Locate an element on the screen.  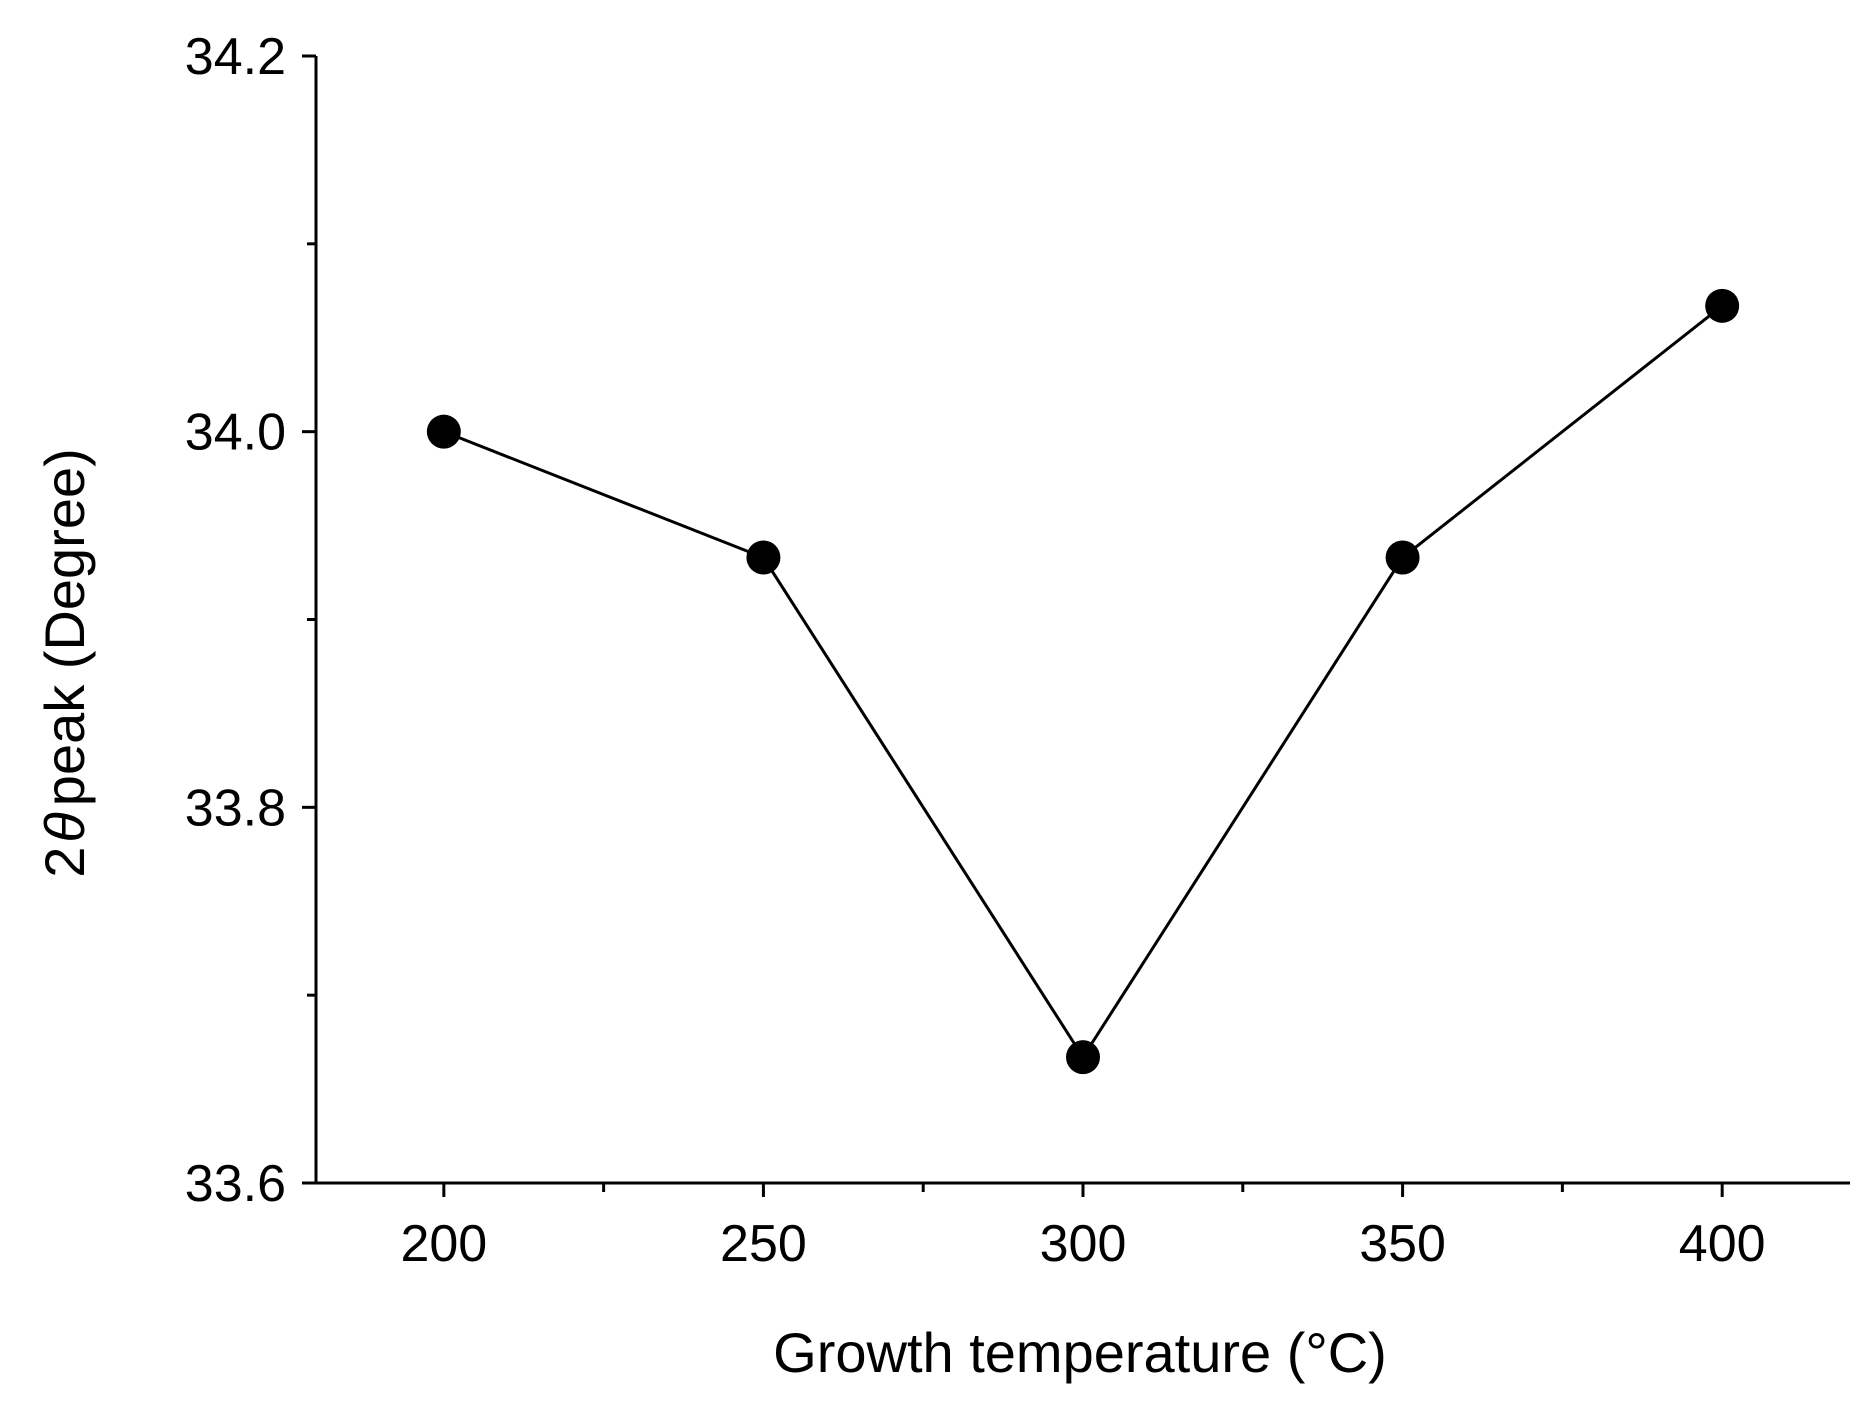
x-ticks: 200 250 300 350 400 is located at coordinates (1083, 1228).